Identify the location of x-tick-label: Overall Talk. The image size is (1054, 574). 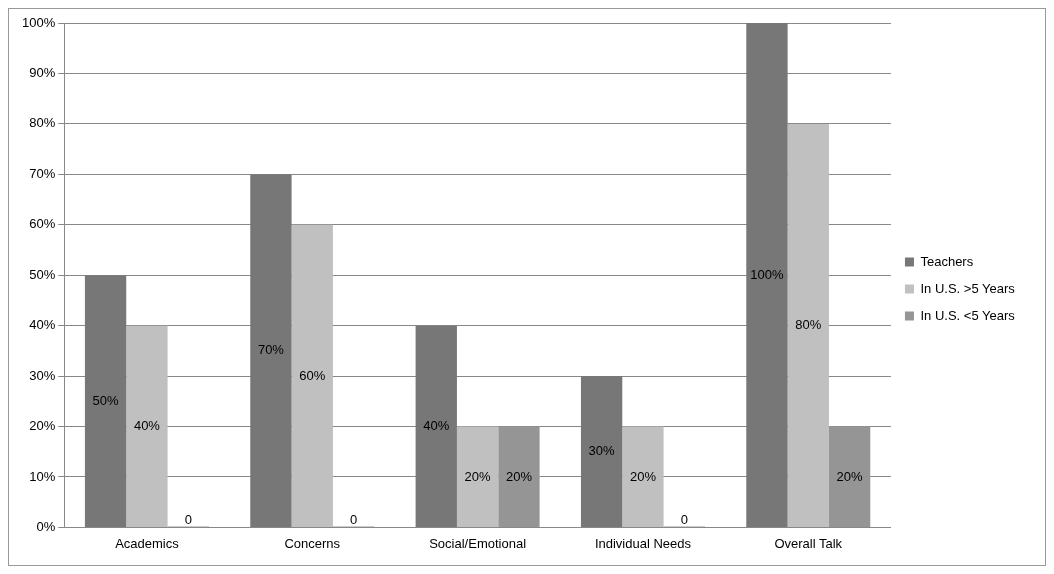
(808, 543).